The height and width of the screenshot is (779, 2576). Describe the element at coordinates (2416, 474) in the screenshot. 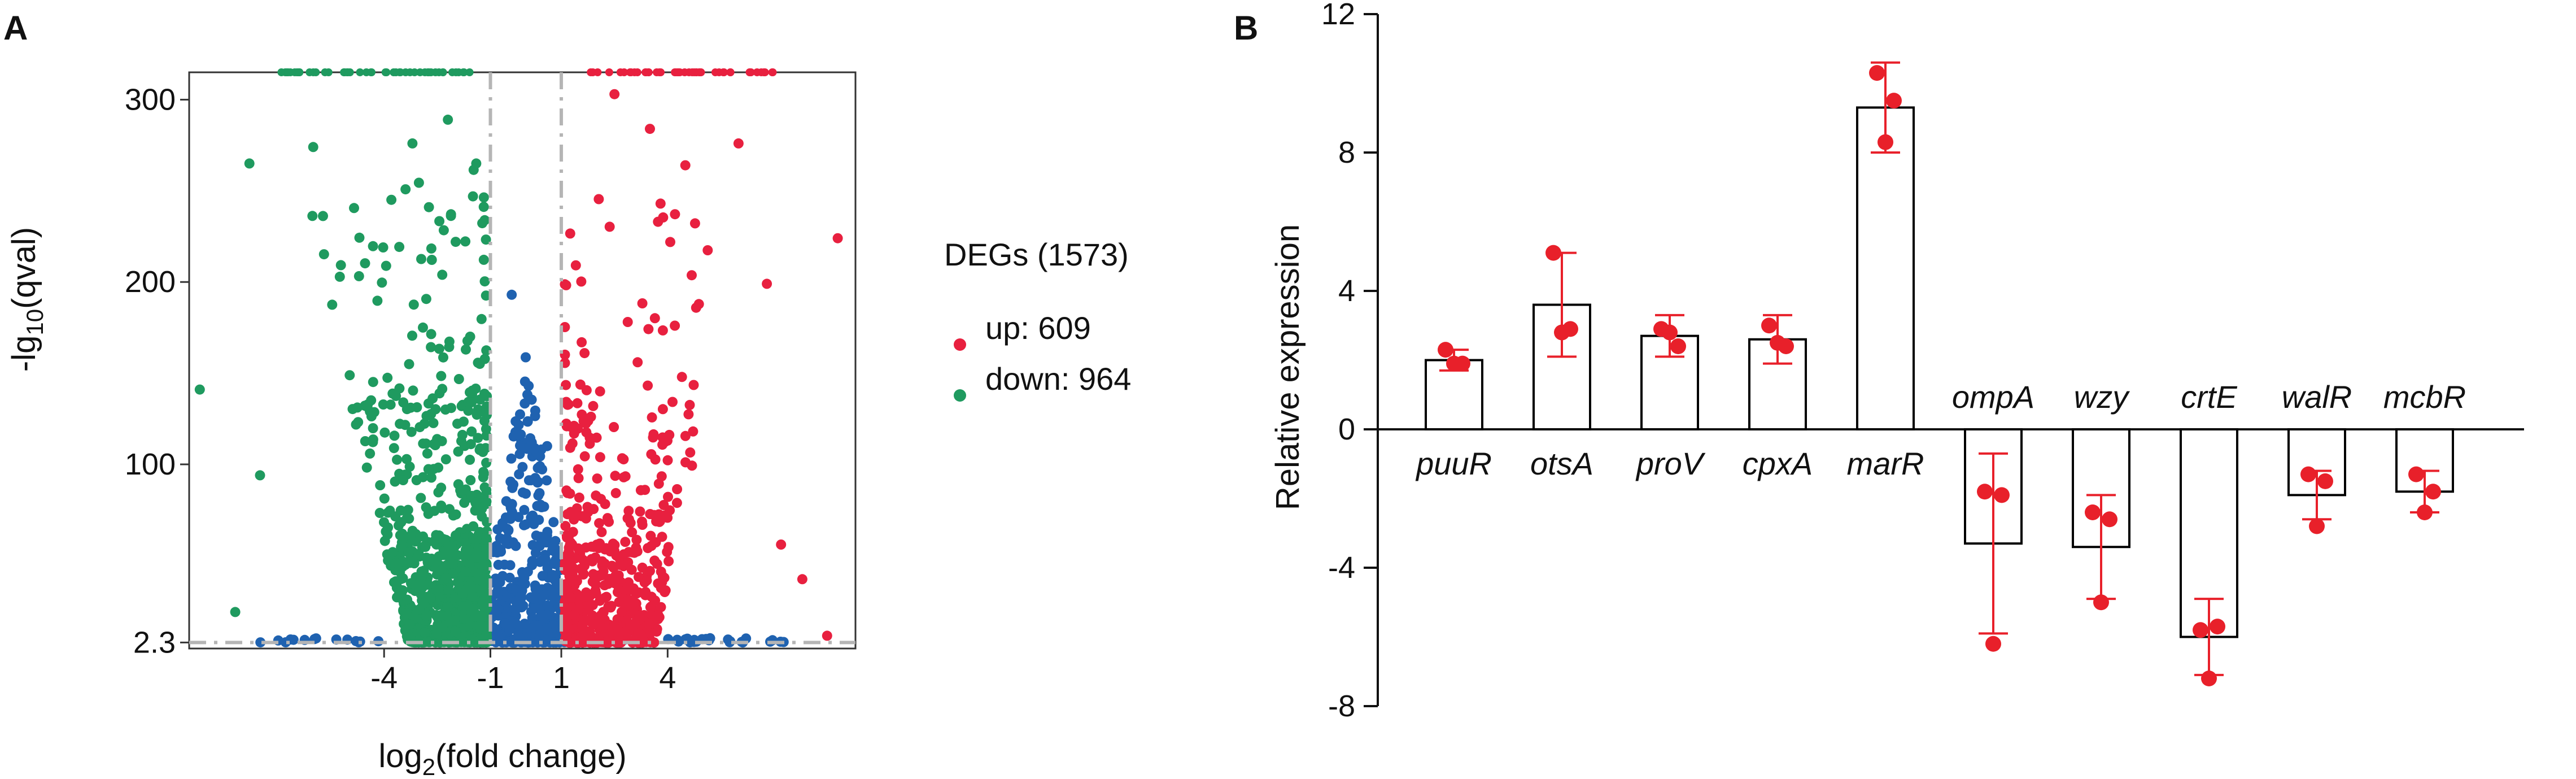

I see `replicate-point-mcbR` at that location.